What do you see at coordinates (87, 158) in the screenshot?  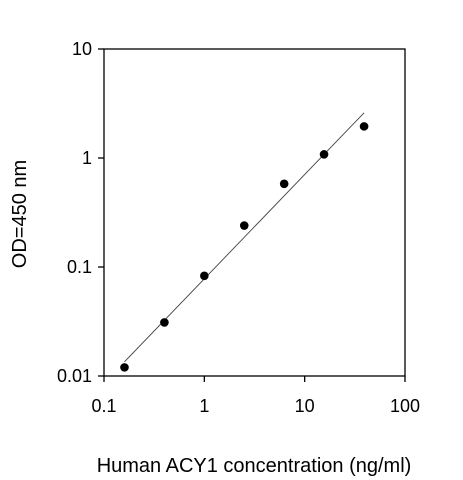 I see `y-tick-label: 1` at bounding box center [87, 158].